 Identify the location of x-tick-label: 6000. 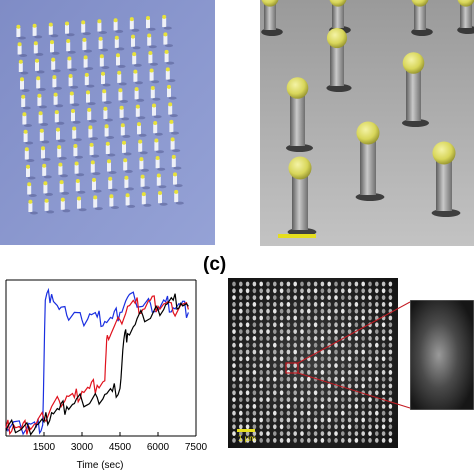
(158, 447).